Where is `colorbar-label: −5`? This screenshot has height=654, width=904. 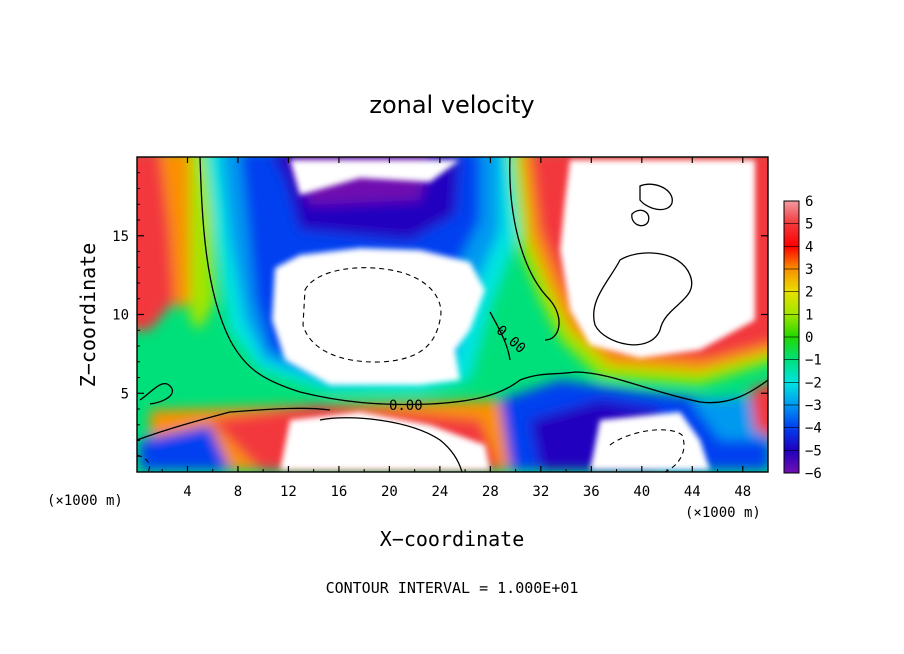
colorbar-label: −5 is located at coordinates (813, 451).